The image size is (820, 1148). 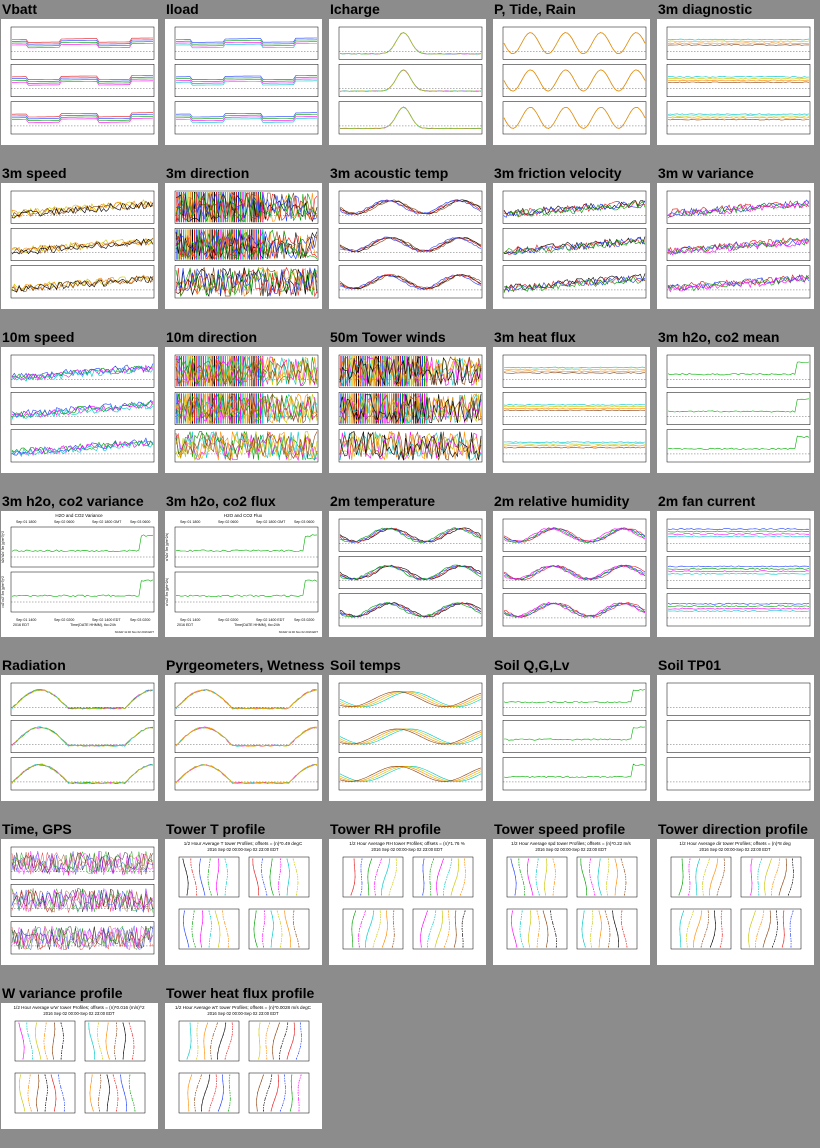 I want to click on thumbnail-title: Soil Q,G,Lv, so click(x=532, y=665).